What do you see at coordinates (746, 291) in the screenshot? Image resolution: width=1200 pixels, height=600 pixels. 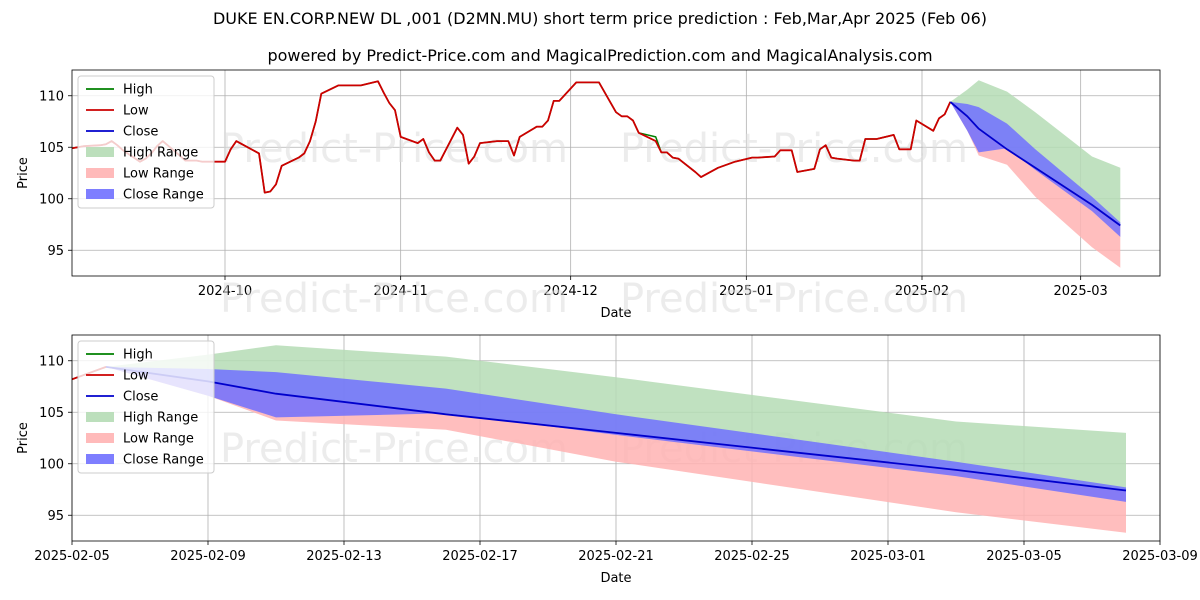 I see `x-tick-label: 2025-01` at bounding box center [746, 291].